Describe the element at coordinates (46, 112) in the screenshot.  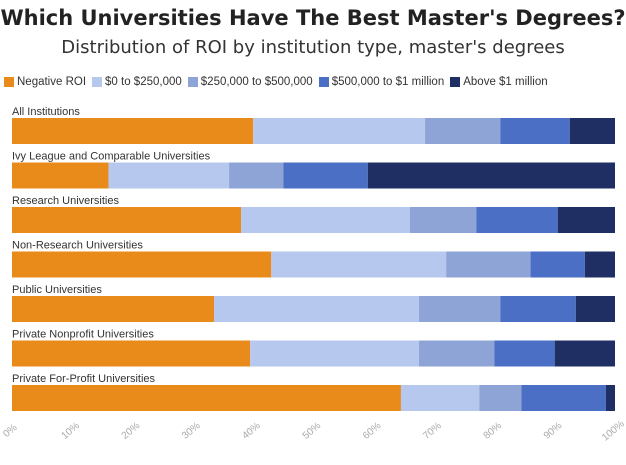
I see `category-label: All Institutions` at that location.